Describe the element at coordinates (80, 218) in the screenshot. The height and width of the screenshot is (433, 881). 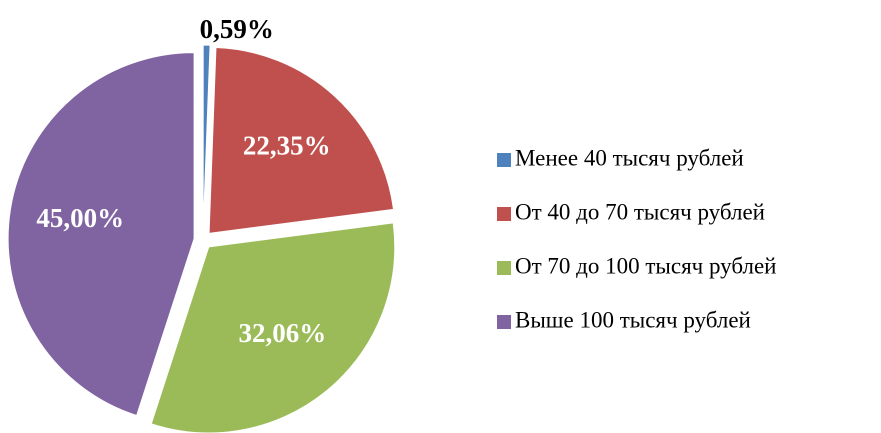
I see `data-label: 45,00%` at that location.